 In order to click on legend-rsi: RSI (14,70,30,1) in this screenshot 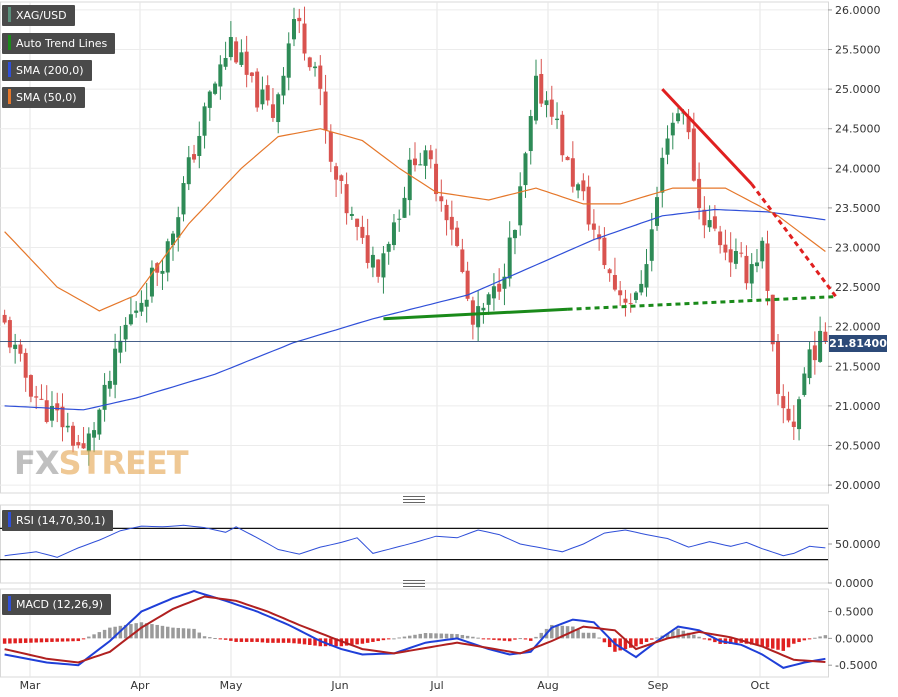, I will do `click(58, 520)`.